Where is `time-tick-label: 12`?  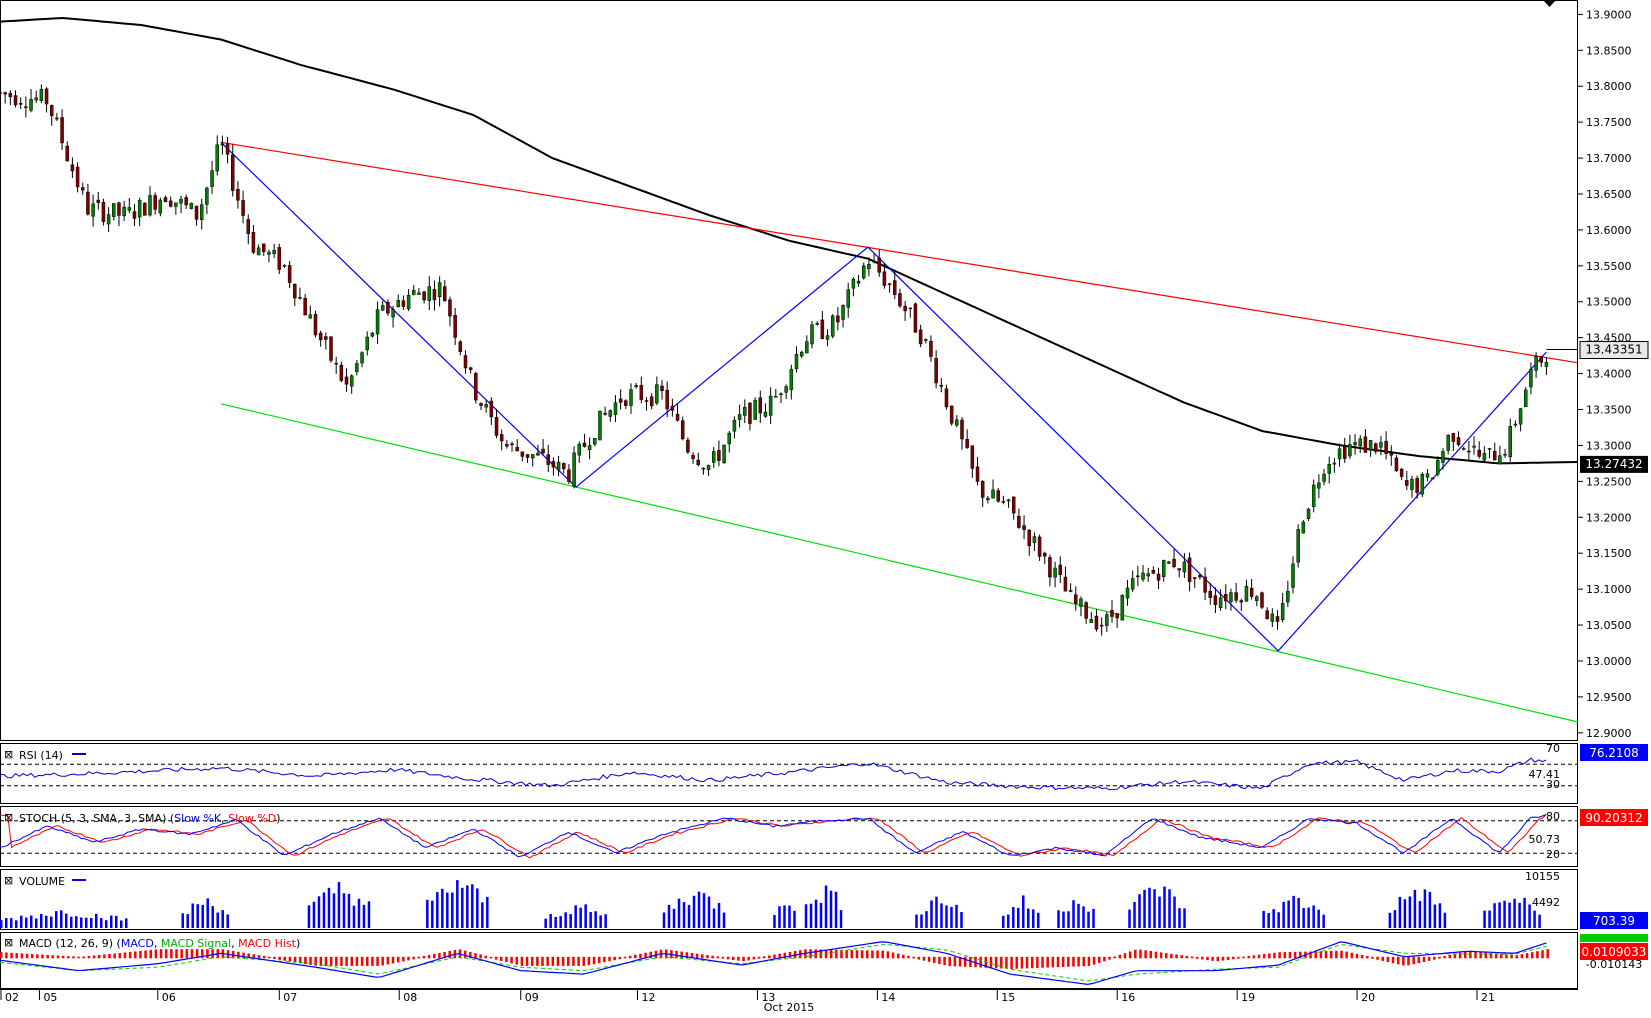 time-tick-label: 12 is located at coordinates (649, 997).